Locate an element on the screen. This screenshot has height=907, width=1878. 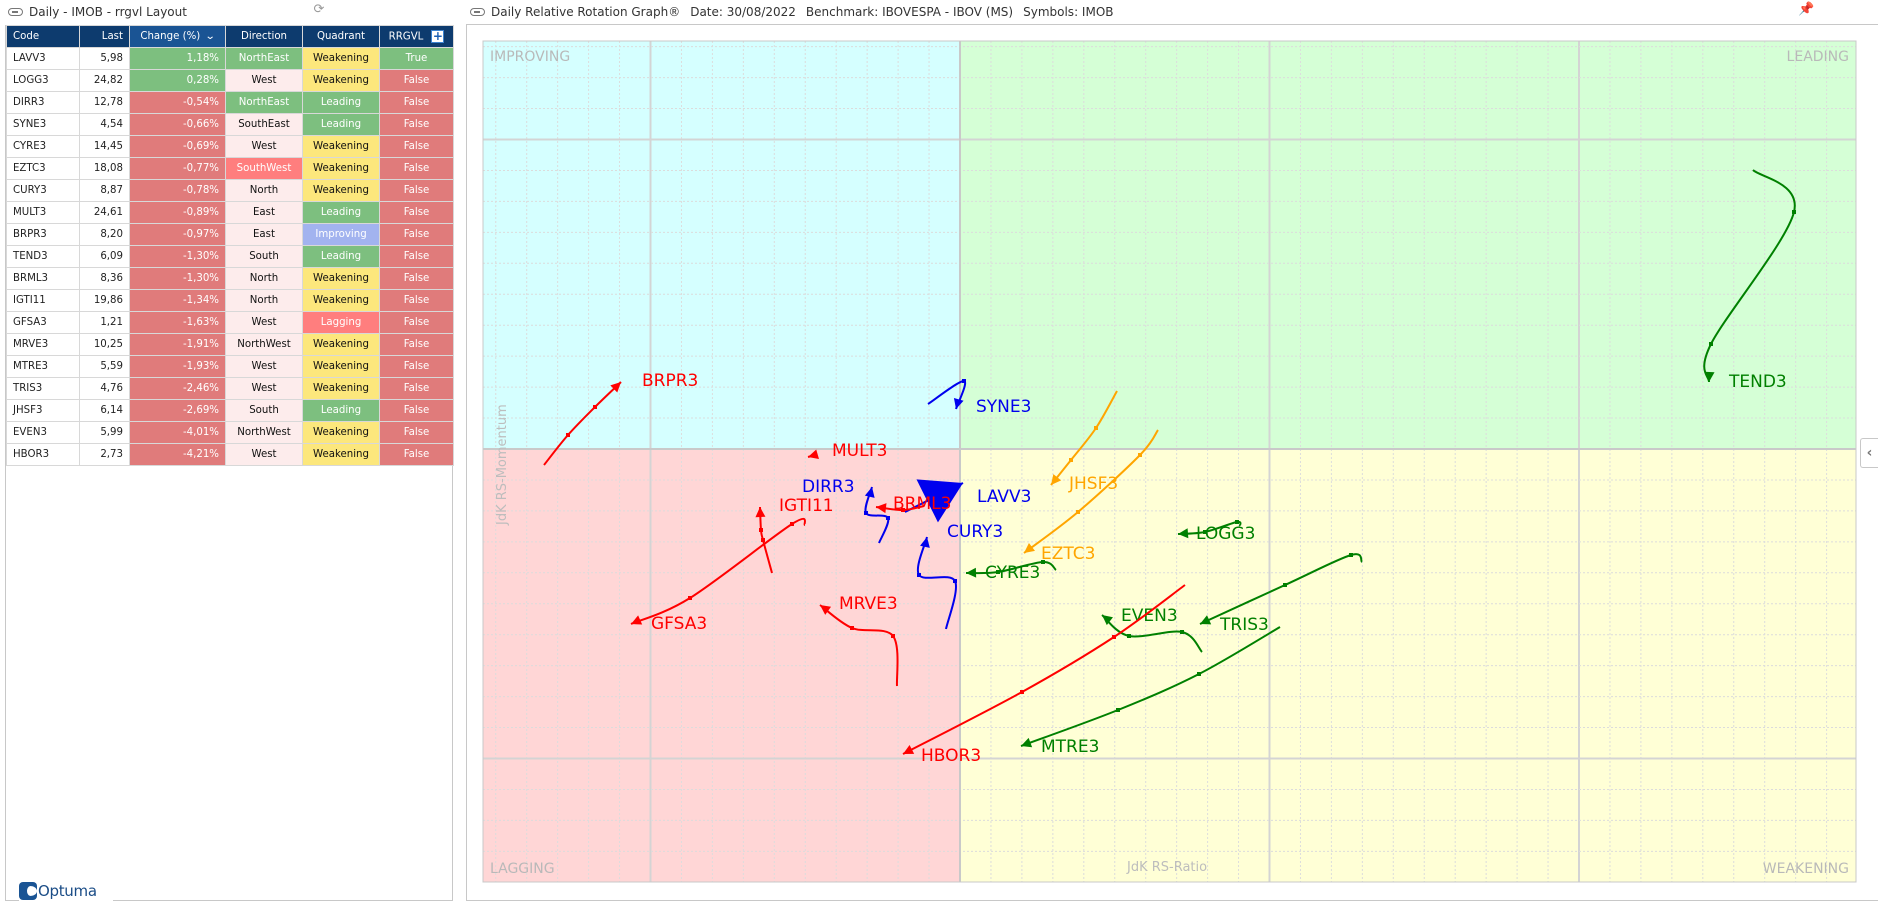
symbol-label: BRML3 is located at coordinates (922, 504).